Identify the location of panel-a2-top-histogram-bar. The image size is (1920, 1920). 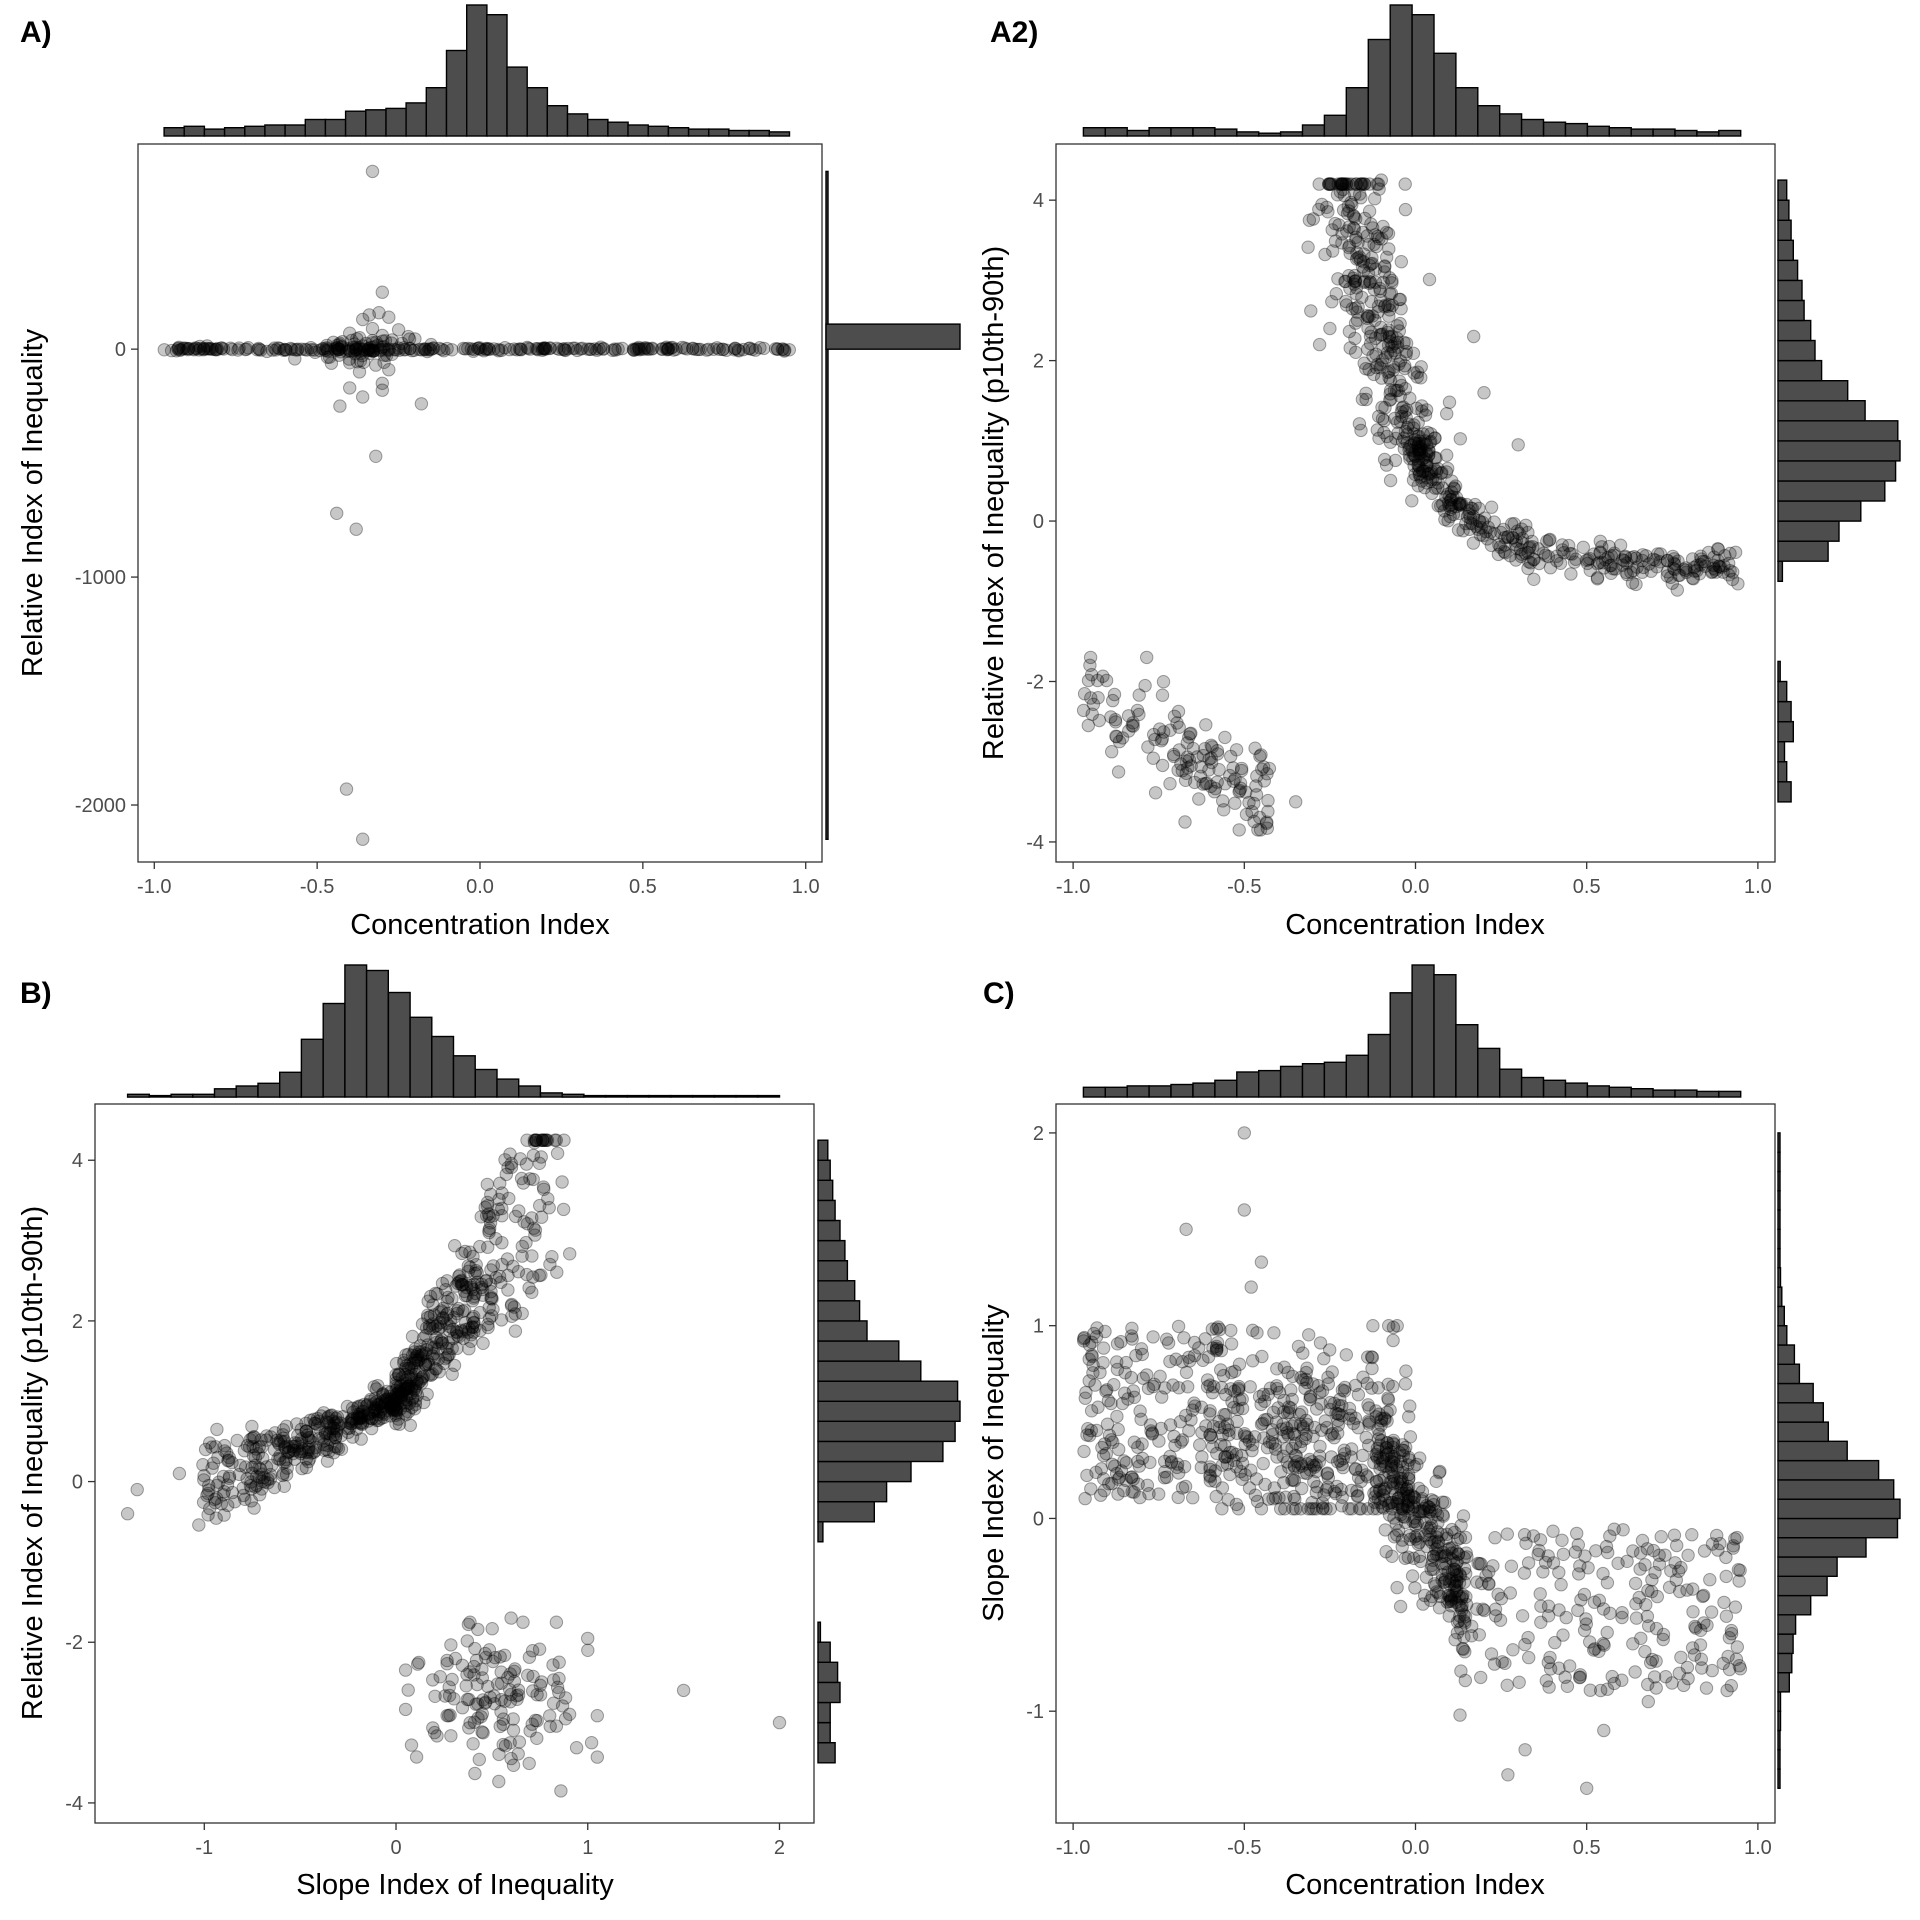
(1532, 127).